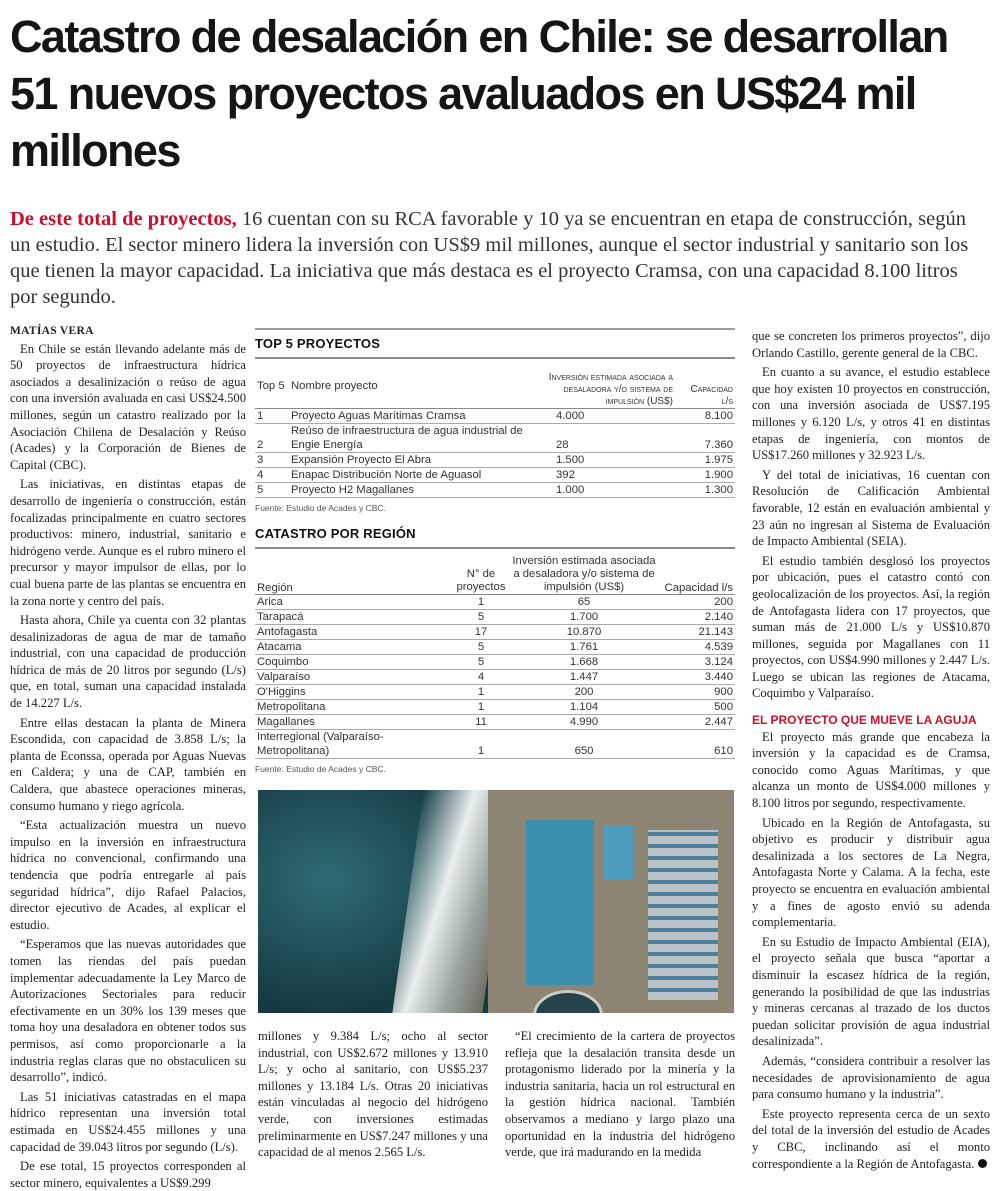 The height and width of the screenshot is (1191, 1000). What do you see at coordinates (570, 459) in the screenshot?
I see `table-cell: 1.500` at bounding box center [570, 459].